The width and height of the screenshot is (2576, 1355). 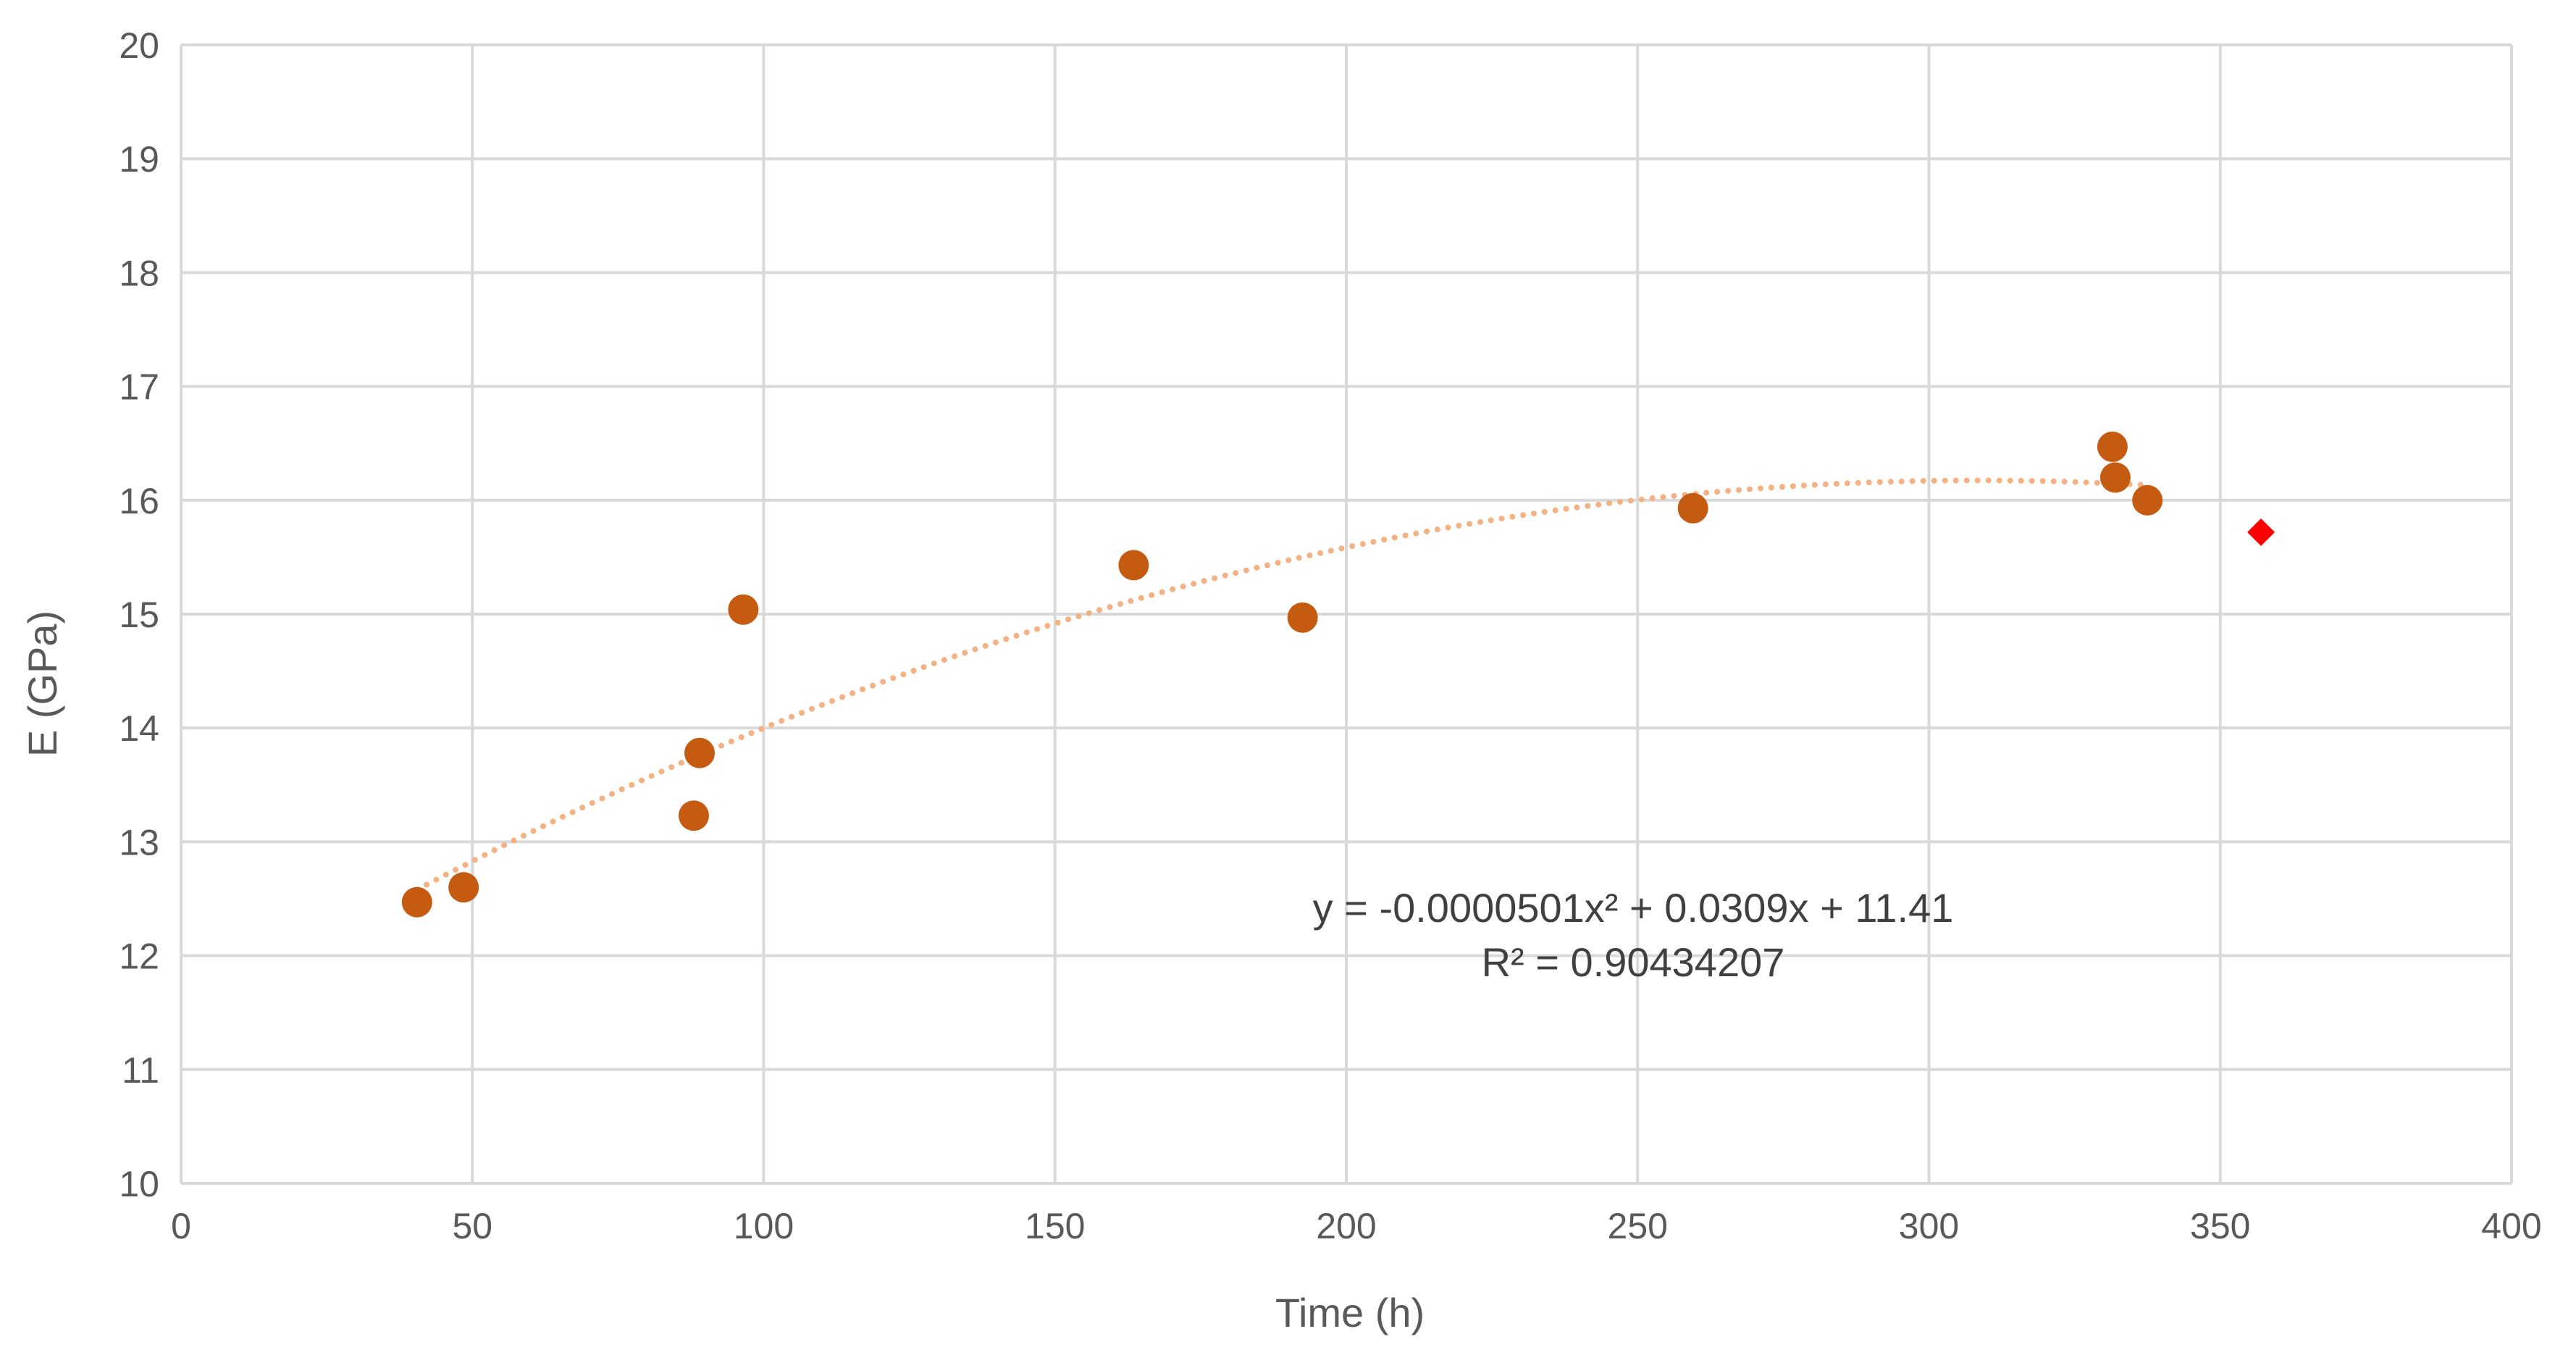 What do you see at coordinates (42, 684) in the screenshot?
I see `y-axis-title: E (GPa)` at bounding box center [42, 684].